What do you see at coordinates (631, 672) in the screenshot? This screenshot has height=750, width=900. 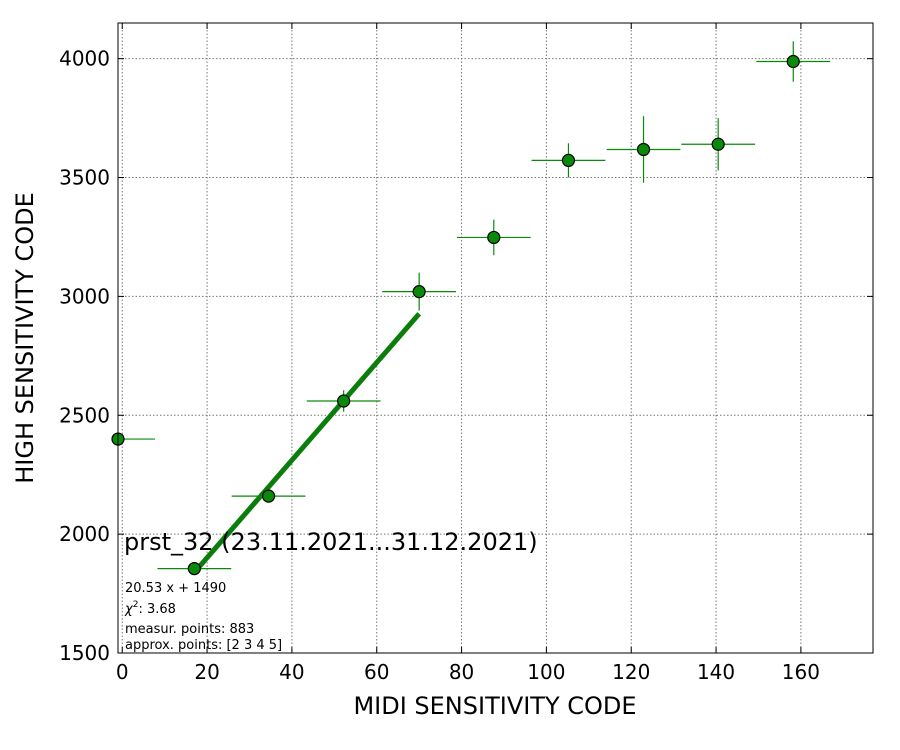 I see `x-tick-label: 120` at bounding box center [631, 672].